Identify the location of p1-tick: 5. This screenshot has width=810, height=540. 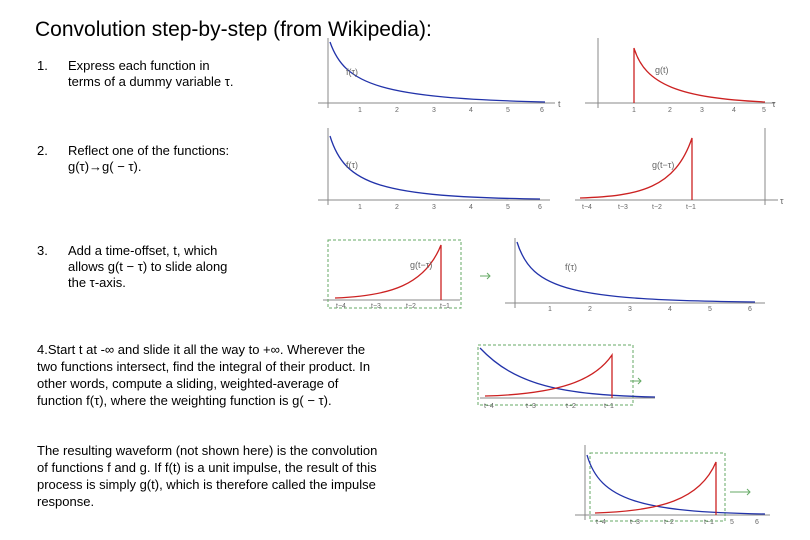
(508, 110).